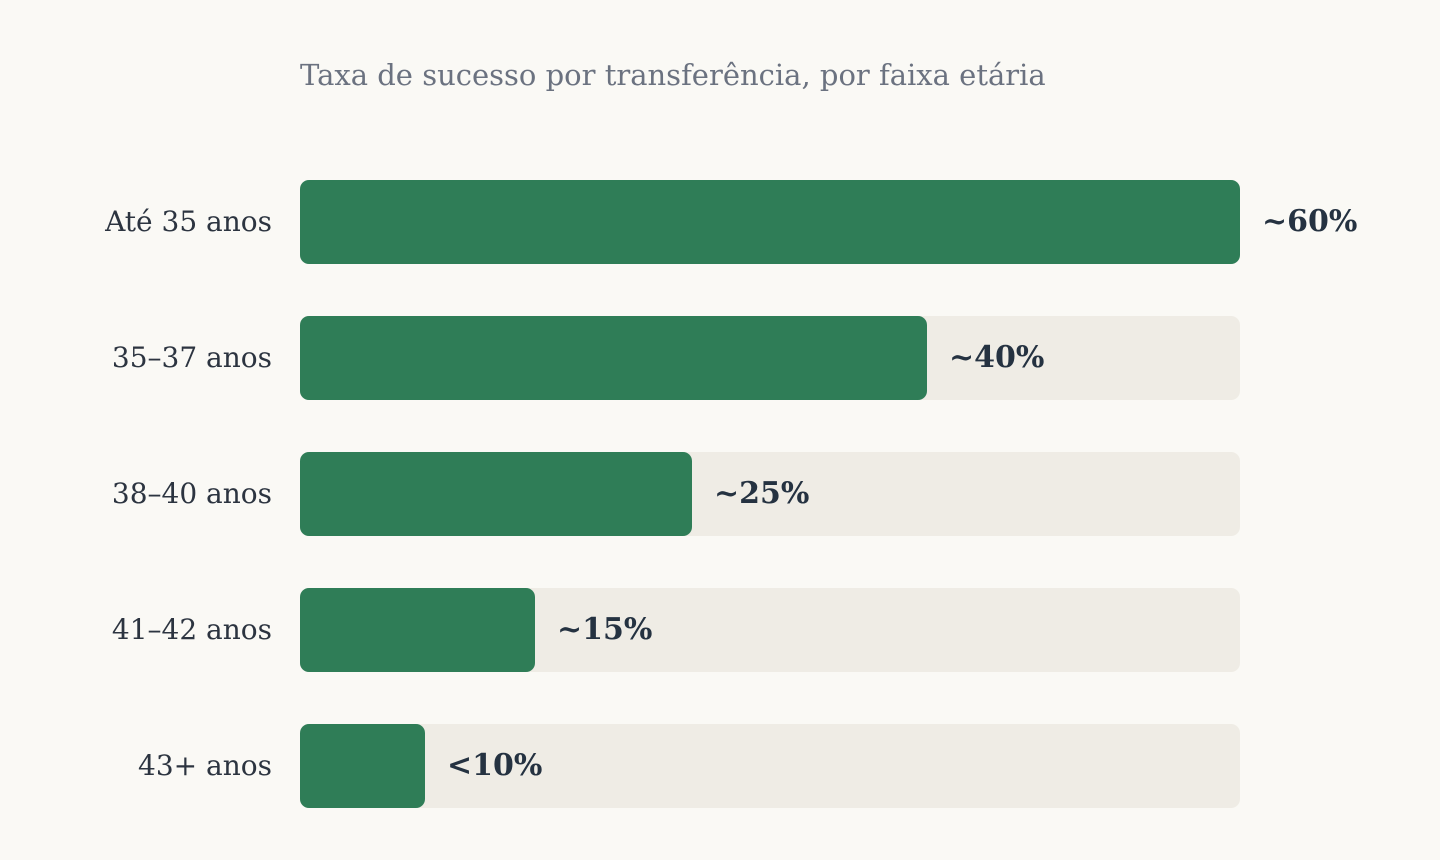 This screenshot has height=860, width=1440. What do you see at coordinates (205, 765) in the screenshot?
I see `category-label: 43+ anos` at bounding box center [205, 765].